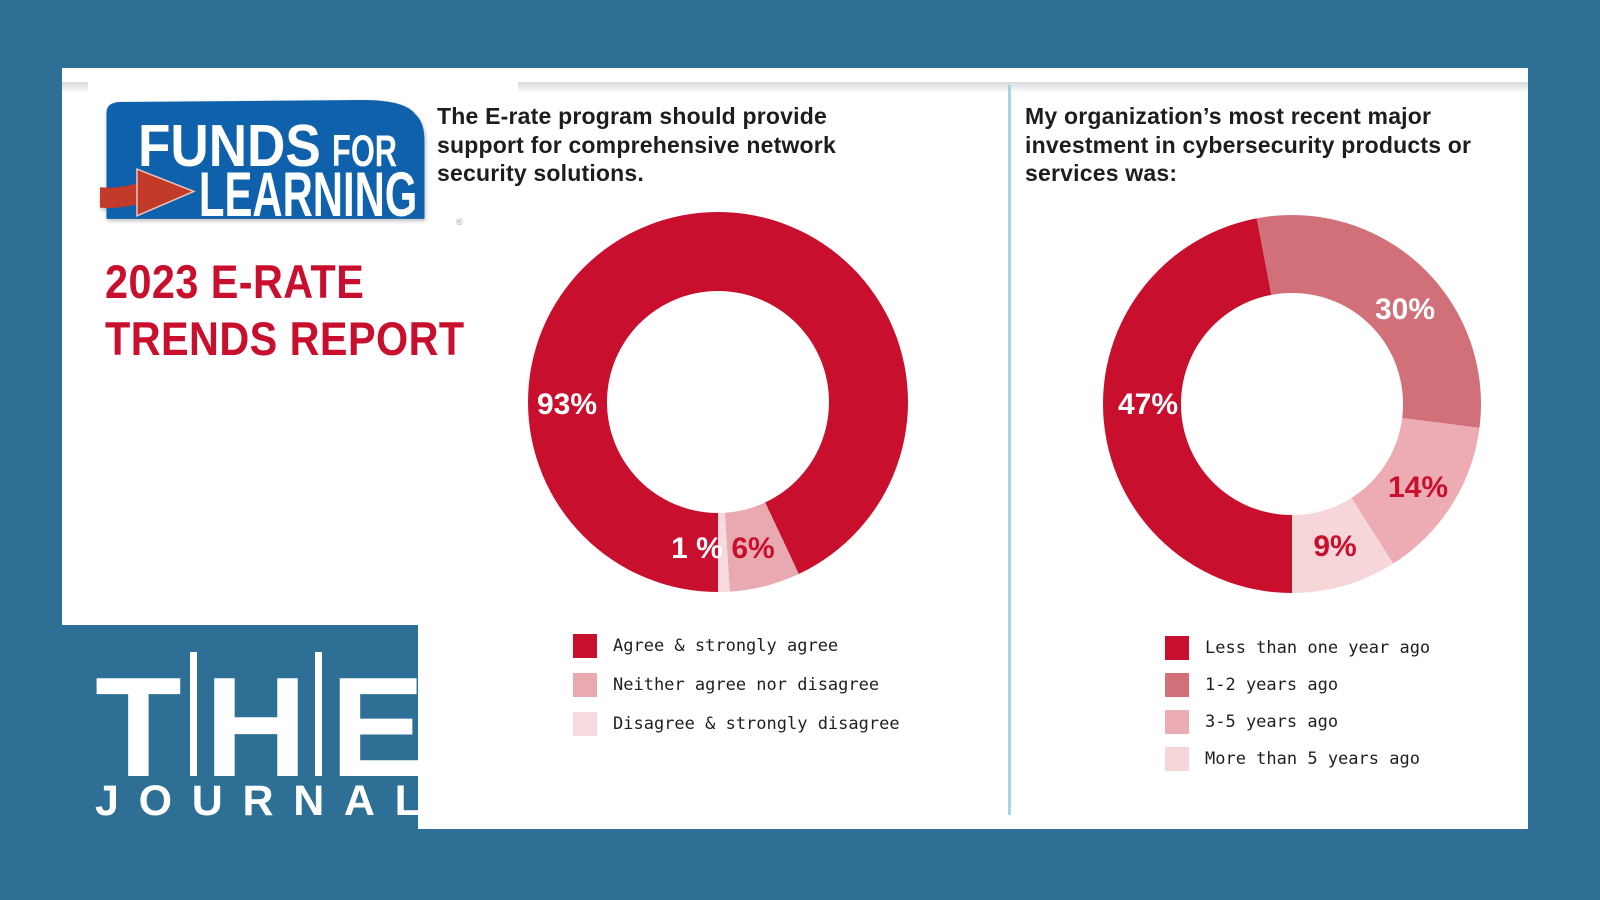 This screenshot has height=900, width=1600. I want to click on report-title: 2023 E-RATE TRENDS REPORT, so click(285, 310).